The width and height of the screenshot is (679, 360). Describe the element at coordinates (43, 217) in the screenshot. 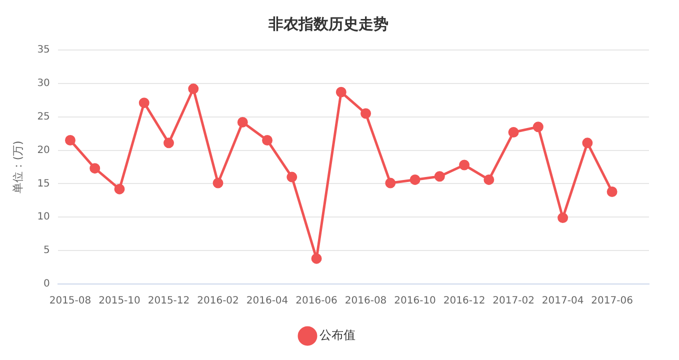

I see `y-tick-label: 10` at that location.